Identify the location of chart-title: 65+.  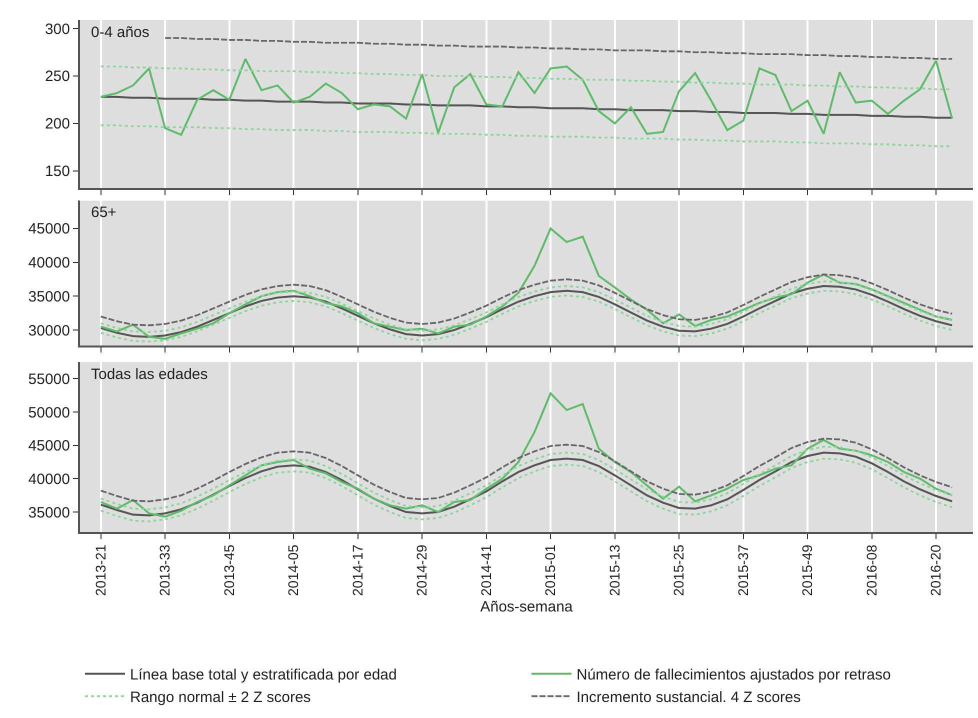
(104, 212).